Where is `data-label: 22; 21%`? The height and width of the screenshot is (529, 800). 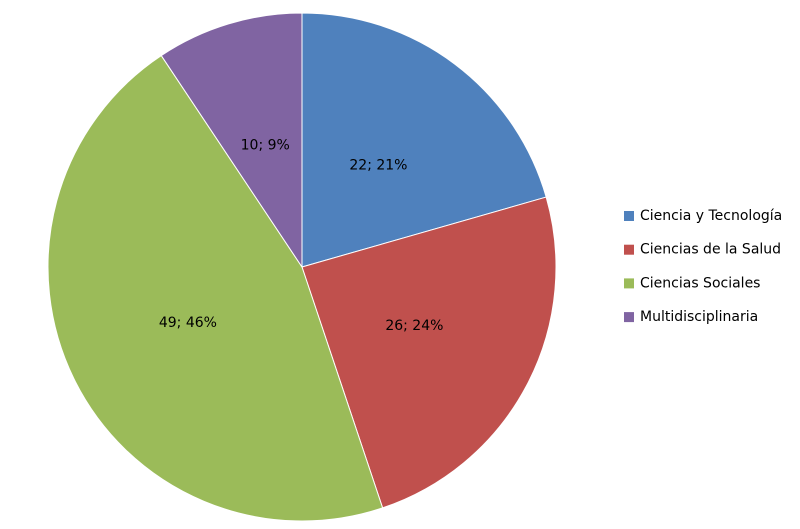
data-label: 22; 21% is located at coordinates (378, 166).